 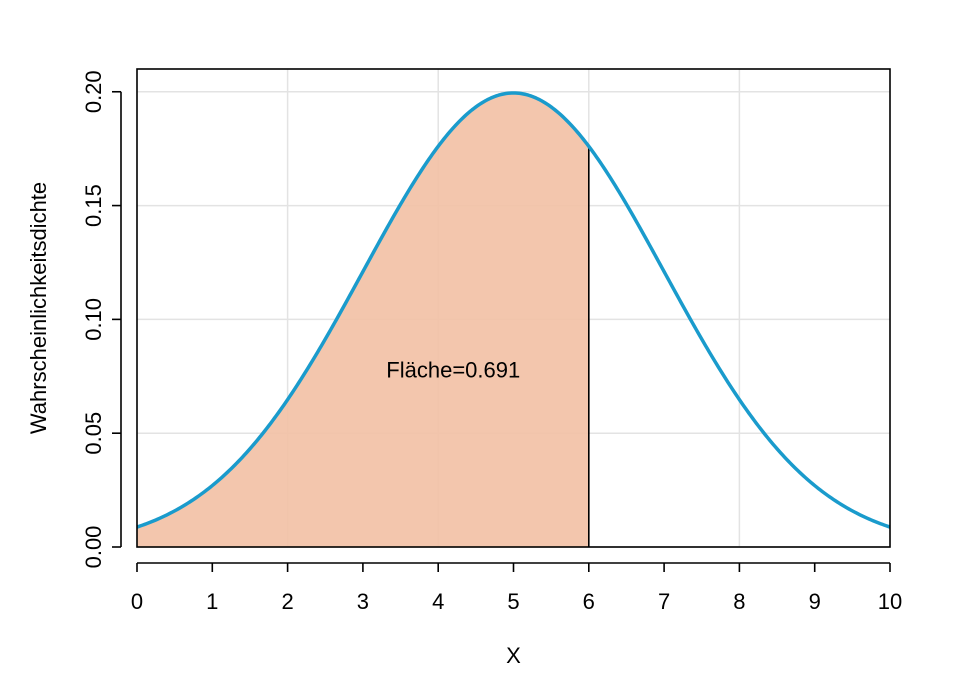 I want to click on x-tick-label: 10, so click(x=890, y=601).